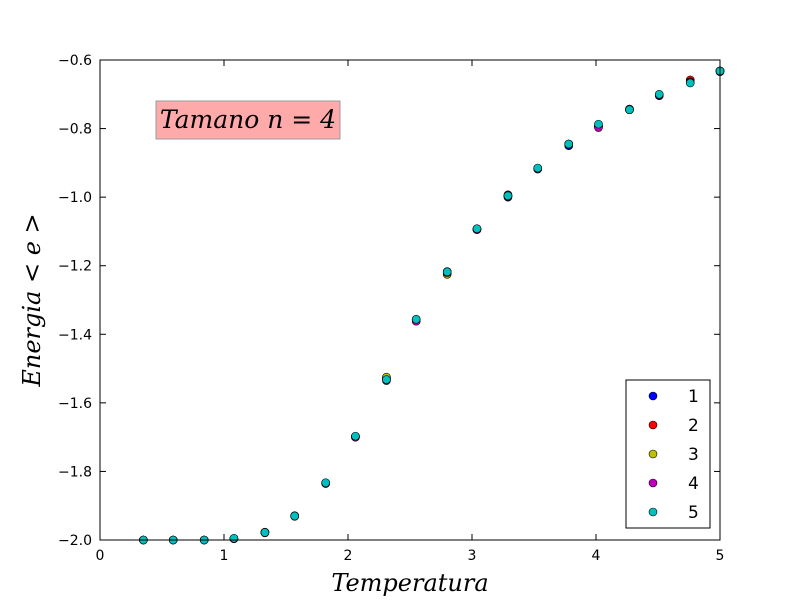  Describe the element at coordinates (75, 335) in the screenshot. I see `y-tick-label: −1.4` at that location.